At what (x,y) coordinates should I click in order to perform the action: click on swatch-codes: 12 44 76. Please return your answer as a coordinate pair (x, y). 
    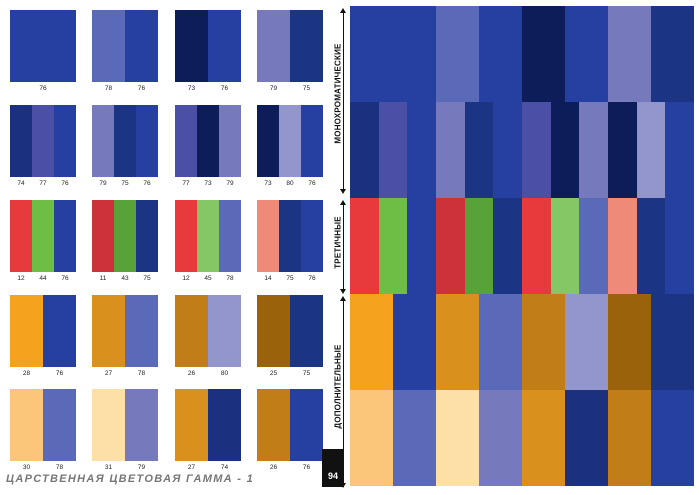
    Looking at the image, I should click on (43, 278).